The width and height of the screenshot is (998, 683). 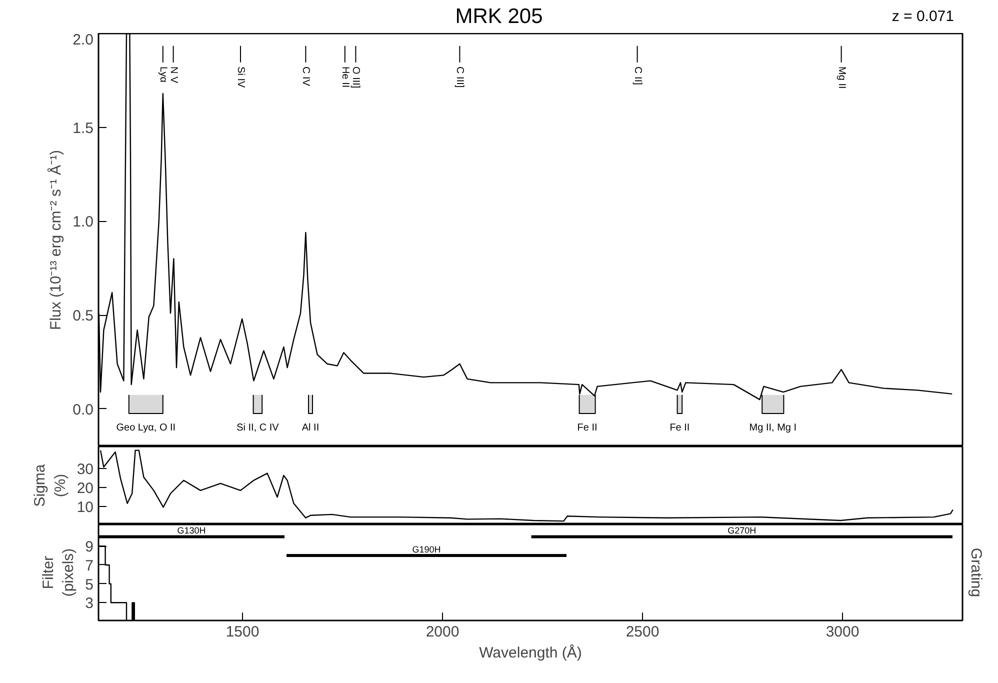 What do you see at coordinates (742, 531) in the screenshot?
I see `series-label: G270H` at bounding box center [742, 531].